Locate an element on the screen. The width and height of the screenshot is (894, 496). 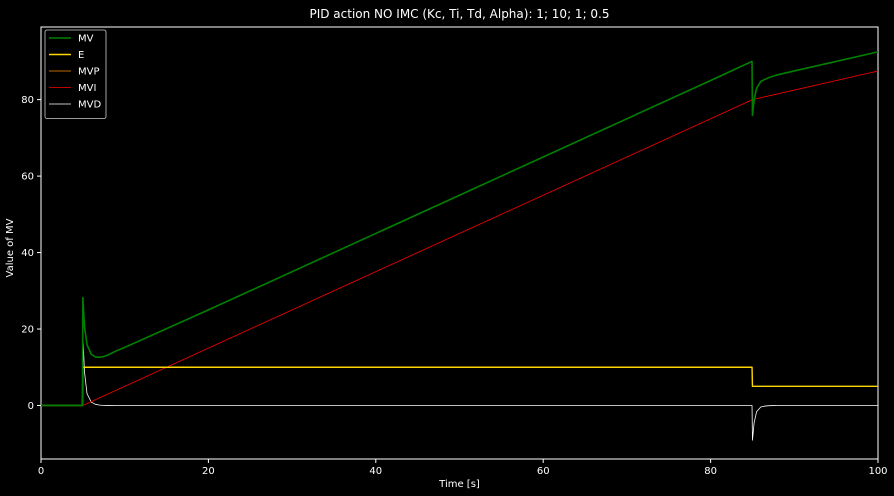
y-axis-label: Value of MV is located at coordinates (10, 247).